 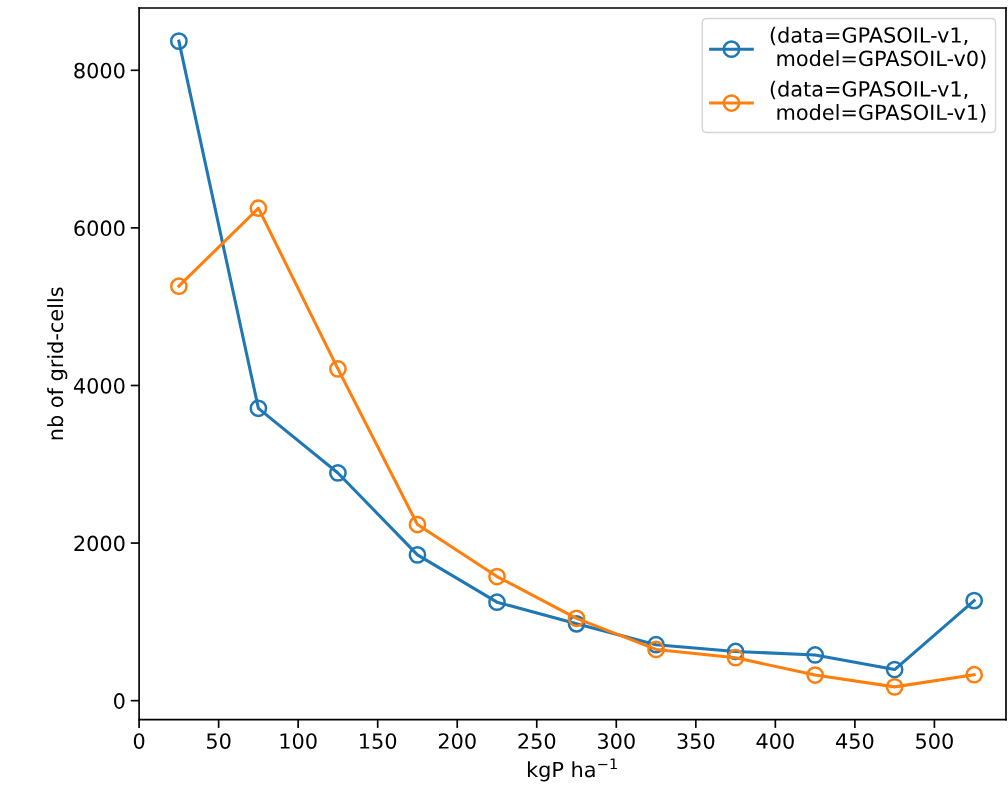 I want to click on x-tick-label: 450, so click(x=855, y=741).